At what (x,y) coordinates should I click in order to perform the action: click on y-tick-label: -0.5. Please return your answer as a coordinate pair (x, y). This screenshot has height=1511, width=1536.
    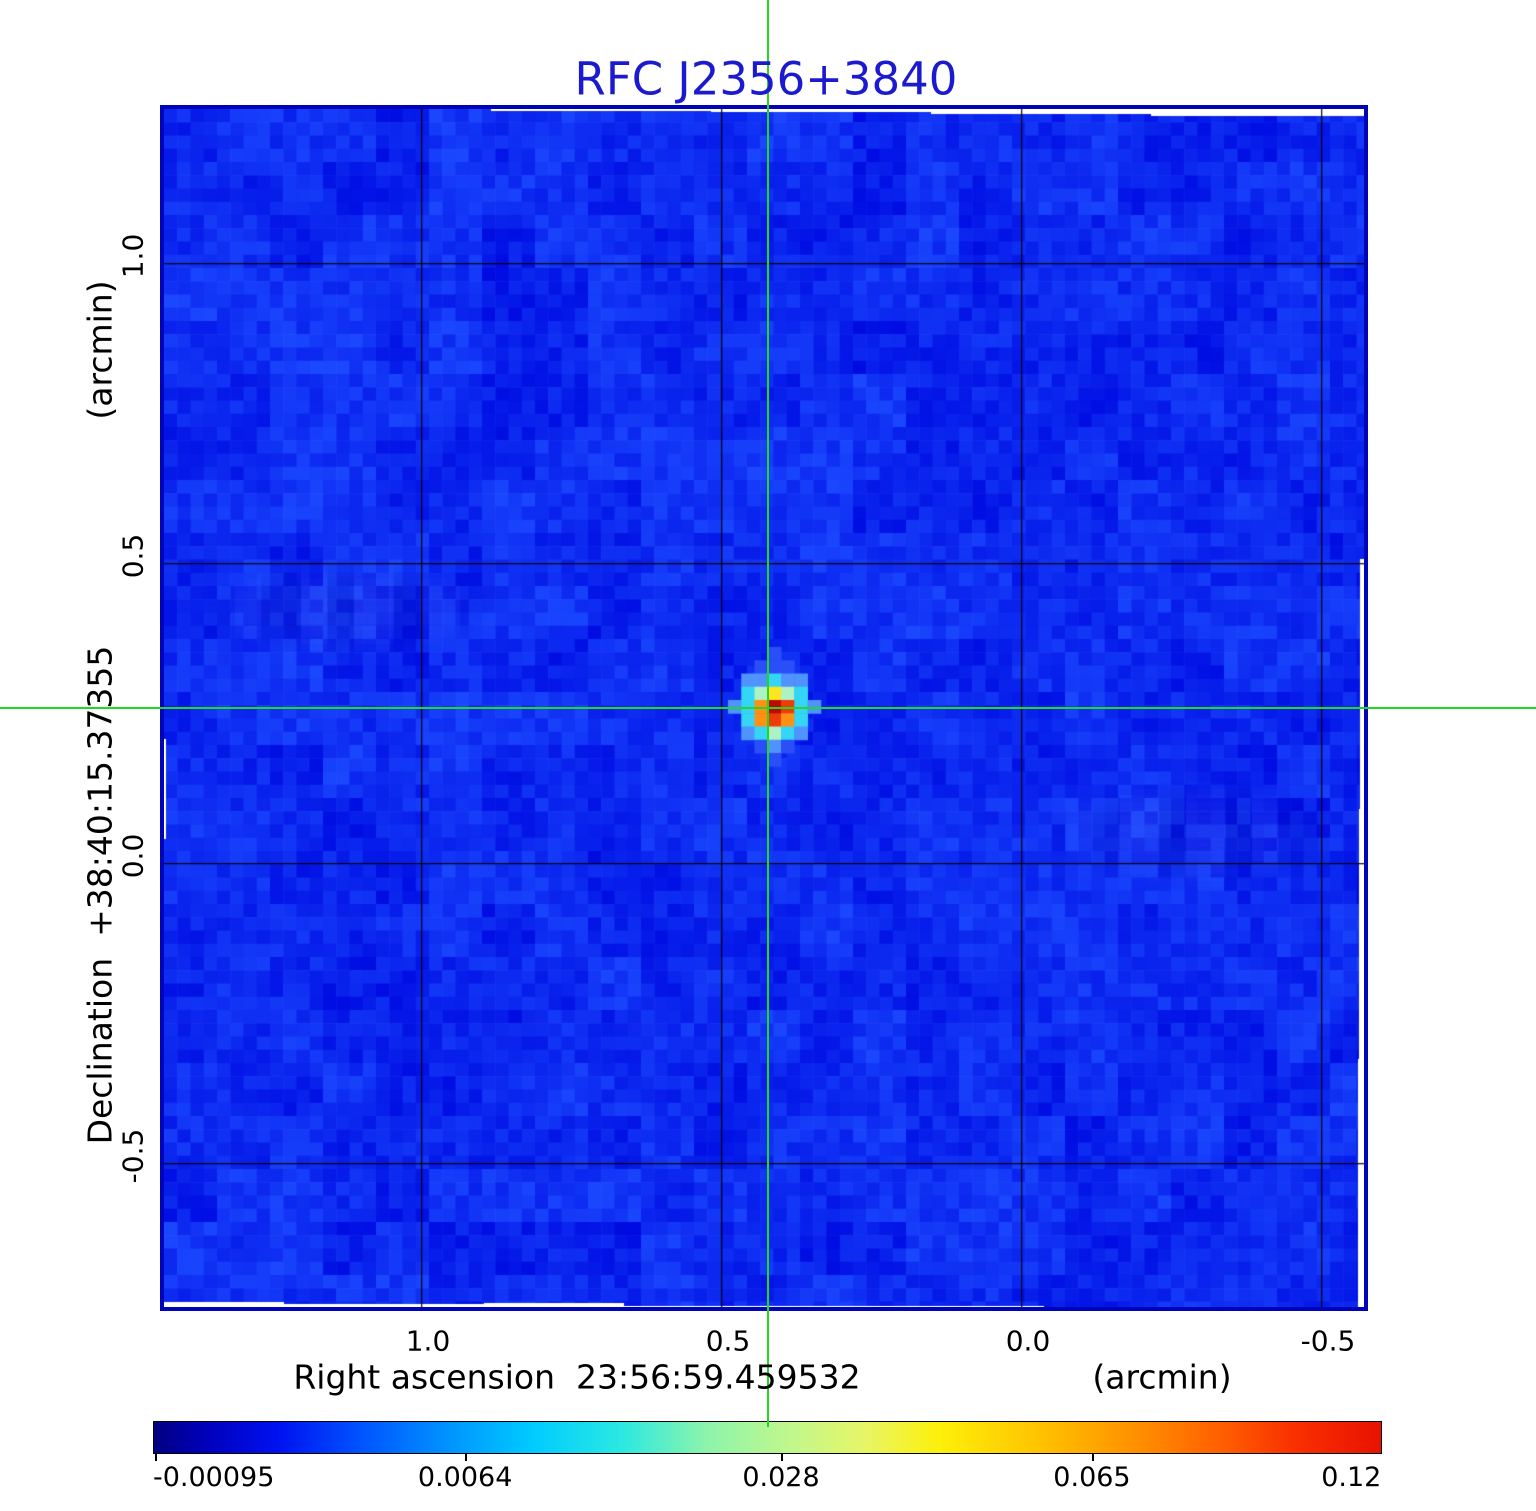
    Looking at the image, I should click on (133, 1156).